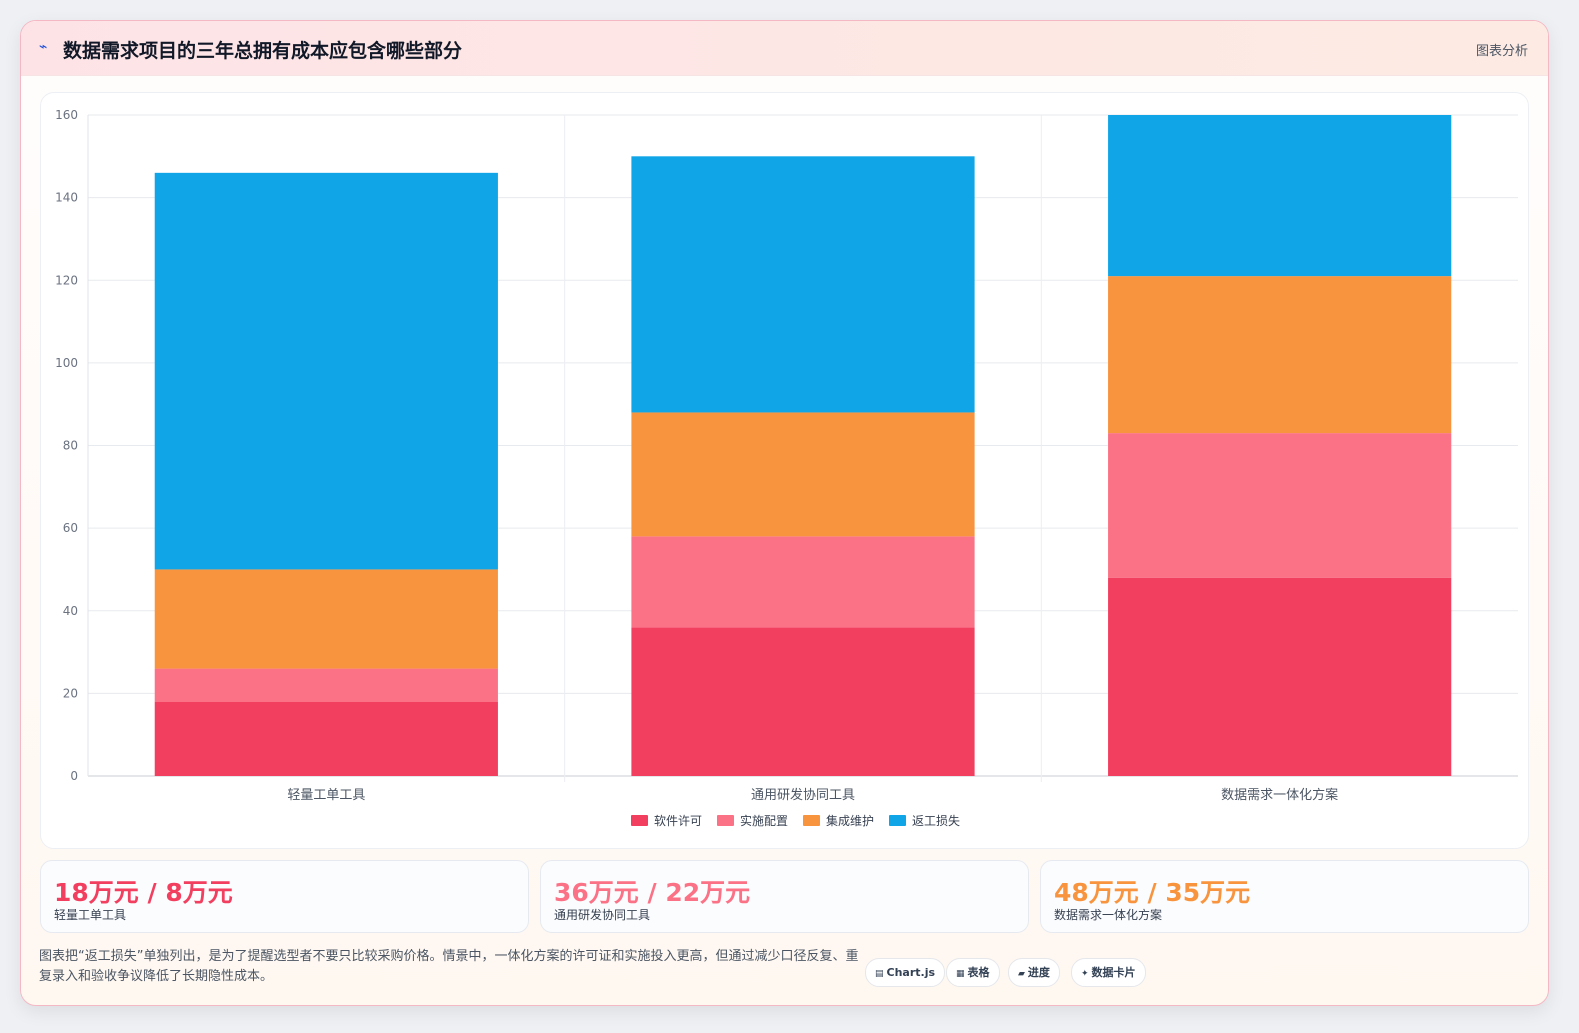 This screenshot has height=1033, width=1579. What do you see at coordinates (784, 896) in the screenshot?
I see `kpi-card-general: 36万元 / 22万元 通用研发协同工具` at bounding box center [784, 896].